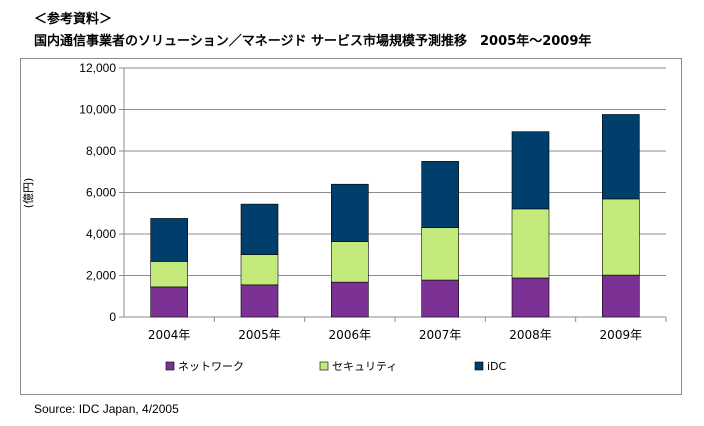 This screenshot has height=426, width=704. I want to click on legend-label: iDC, so click(497, 366).